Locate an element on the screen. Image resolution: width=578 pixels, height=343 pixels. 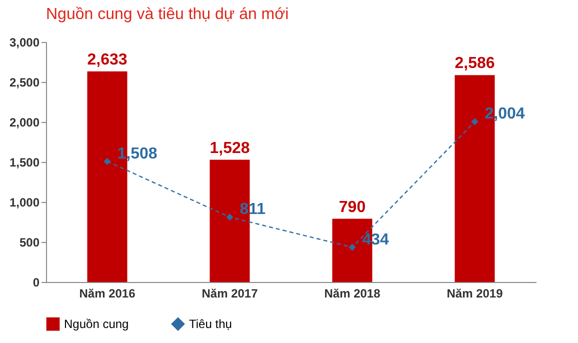
y-tick-label: 1,000 is located at coordinates (24, 203).